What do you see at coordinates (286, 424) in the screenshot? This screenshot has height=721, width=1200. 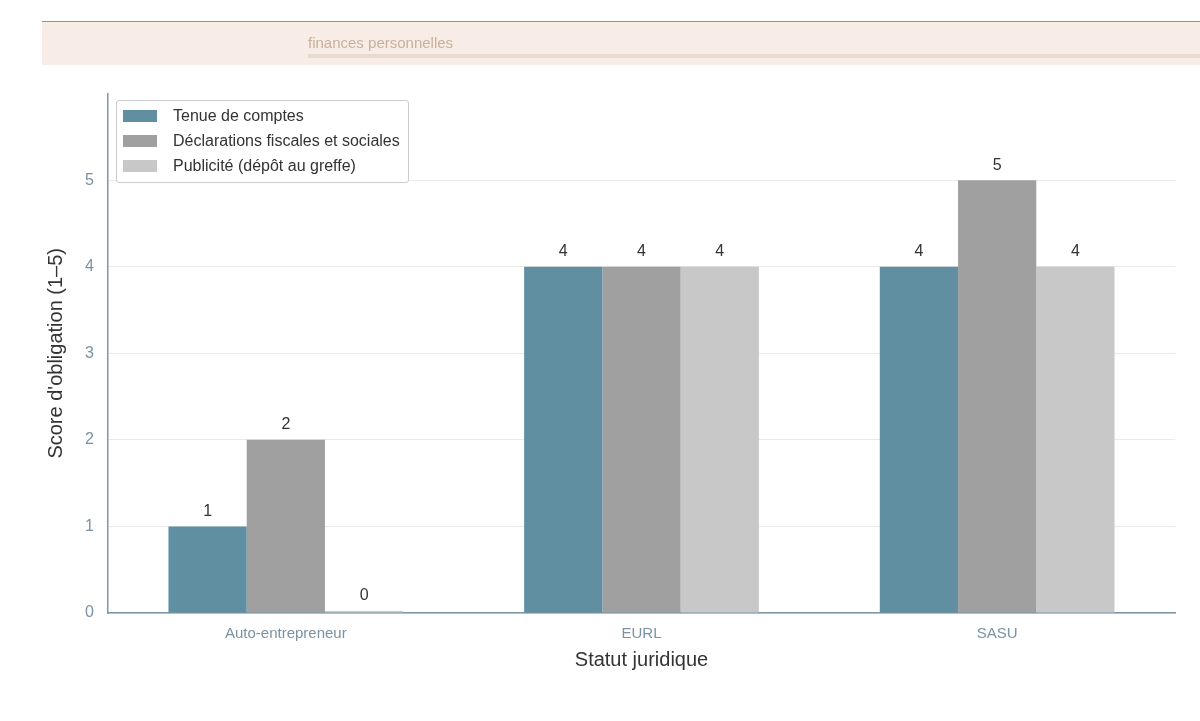 I see `data-label: 2` at bounding box center [286, 424].